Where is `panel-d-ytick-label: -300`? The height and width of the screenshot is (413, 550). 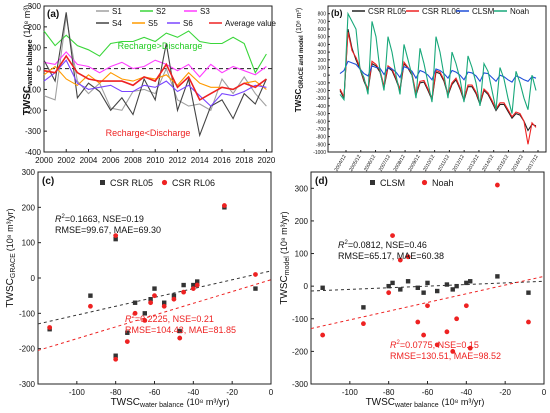 panel-d-ytick-label: -300 is located at coordinates (300, 384).